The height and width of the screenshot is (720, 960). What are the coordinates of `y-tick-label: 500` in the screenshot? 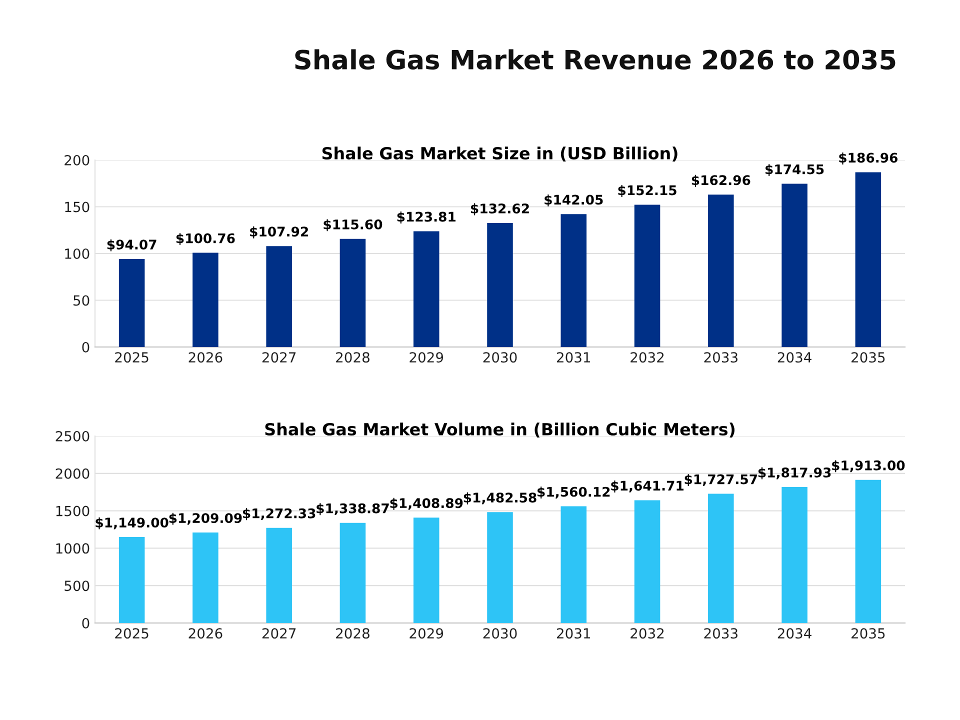 It's located at (77, 586).